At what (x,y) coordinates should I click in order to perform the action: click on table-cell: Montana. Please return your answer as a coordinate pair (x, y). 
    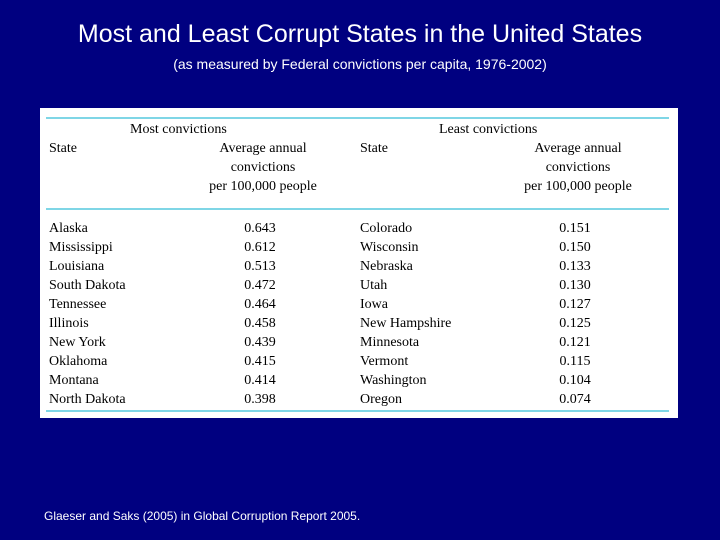
    Looking at the image, I should click on (74, 380).